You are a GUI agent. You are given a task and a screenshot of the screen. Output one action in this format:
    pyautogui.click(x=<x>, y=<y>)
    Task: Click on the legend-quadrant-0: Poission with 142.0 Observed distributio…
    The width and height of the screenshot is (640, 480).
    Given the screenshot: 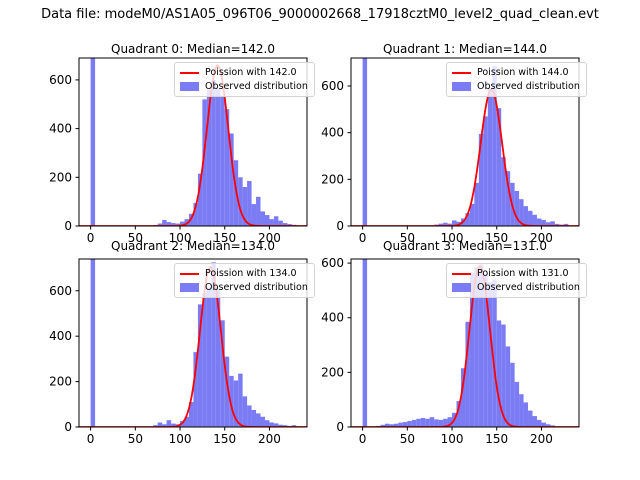 What is the action you would take?
    pyautogui.click(x=244, y=79)
    